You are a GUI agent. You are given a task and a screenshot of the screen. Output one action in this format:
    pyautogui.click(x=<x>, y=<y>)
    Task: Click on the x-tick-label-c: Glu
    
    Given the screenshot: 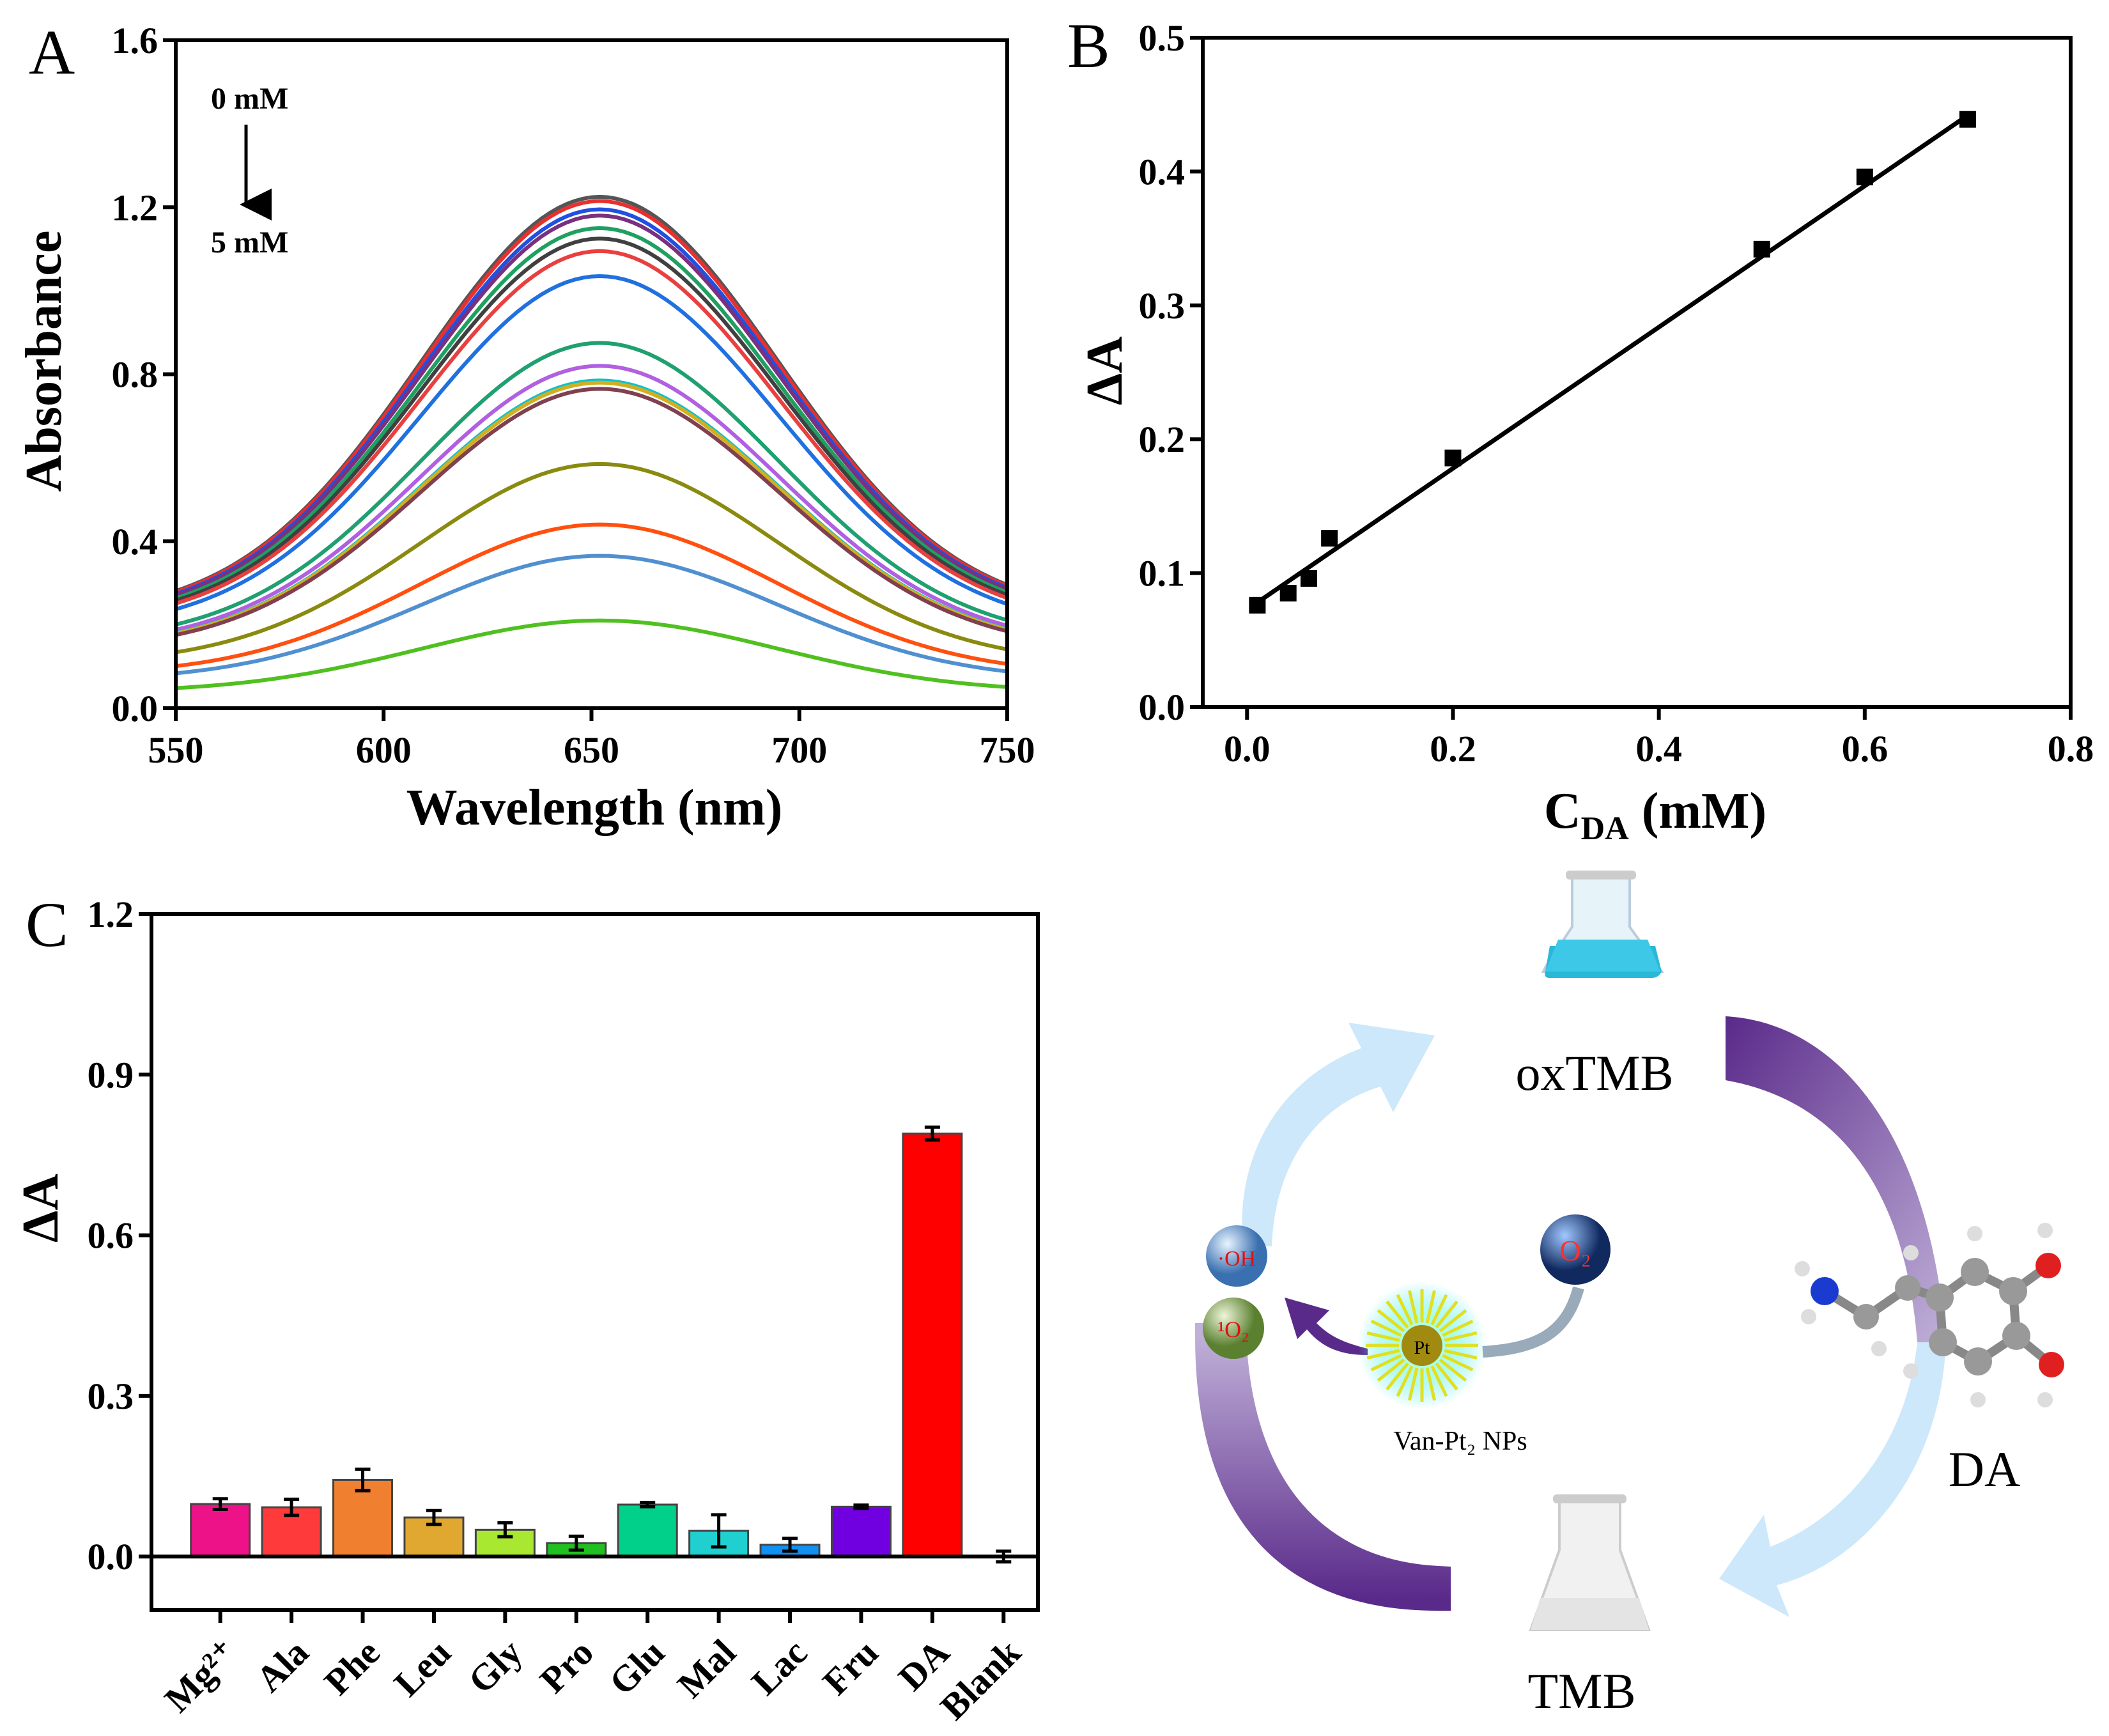 What is the action you would take?
    pyautogui.click(x=636, y=1667)
    